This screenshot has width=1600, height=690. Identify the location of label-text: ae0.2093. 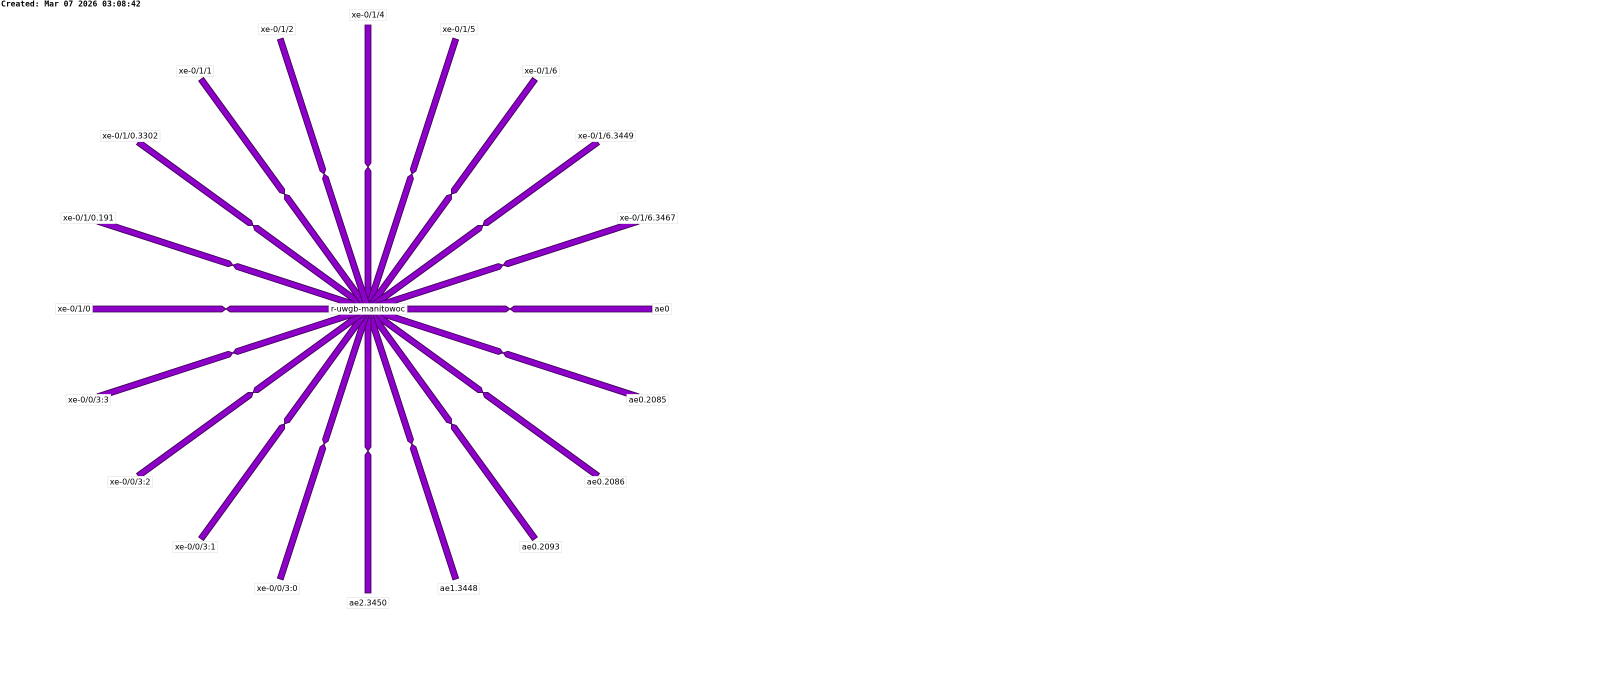
(541, 546).